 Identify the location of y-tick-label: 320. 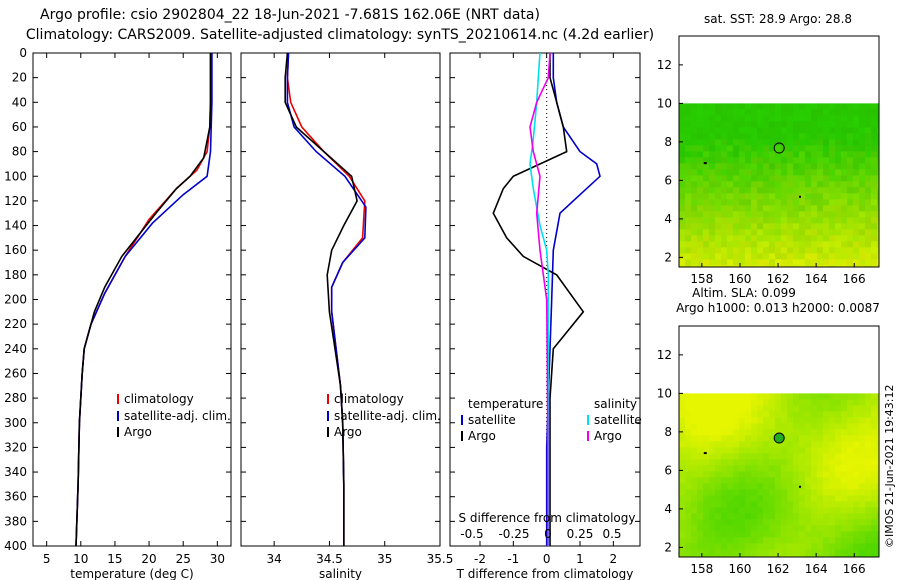
(15, 447).